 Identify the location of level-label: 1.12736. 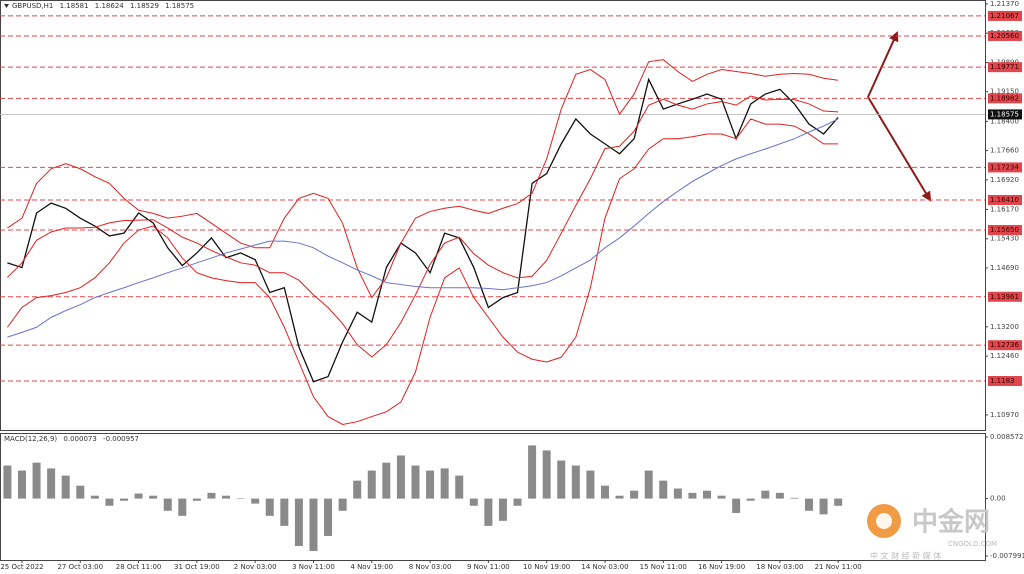
(1004, 345).